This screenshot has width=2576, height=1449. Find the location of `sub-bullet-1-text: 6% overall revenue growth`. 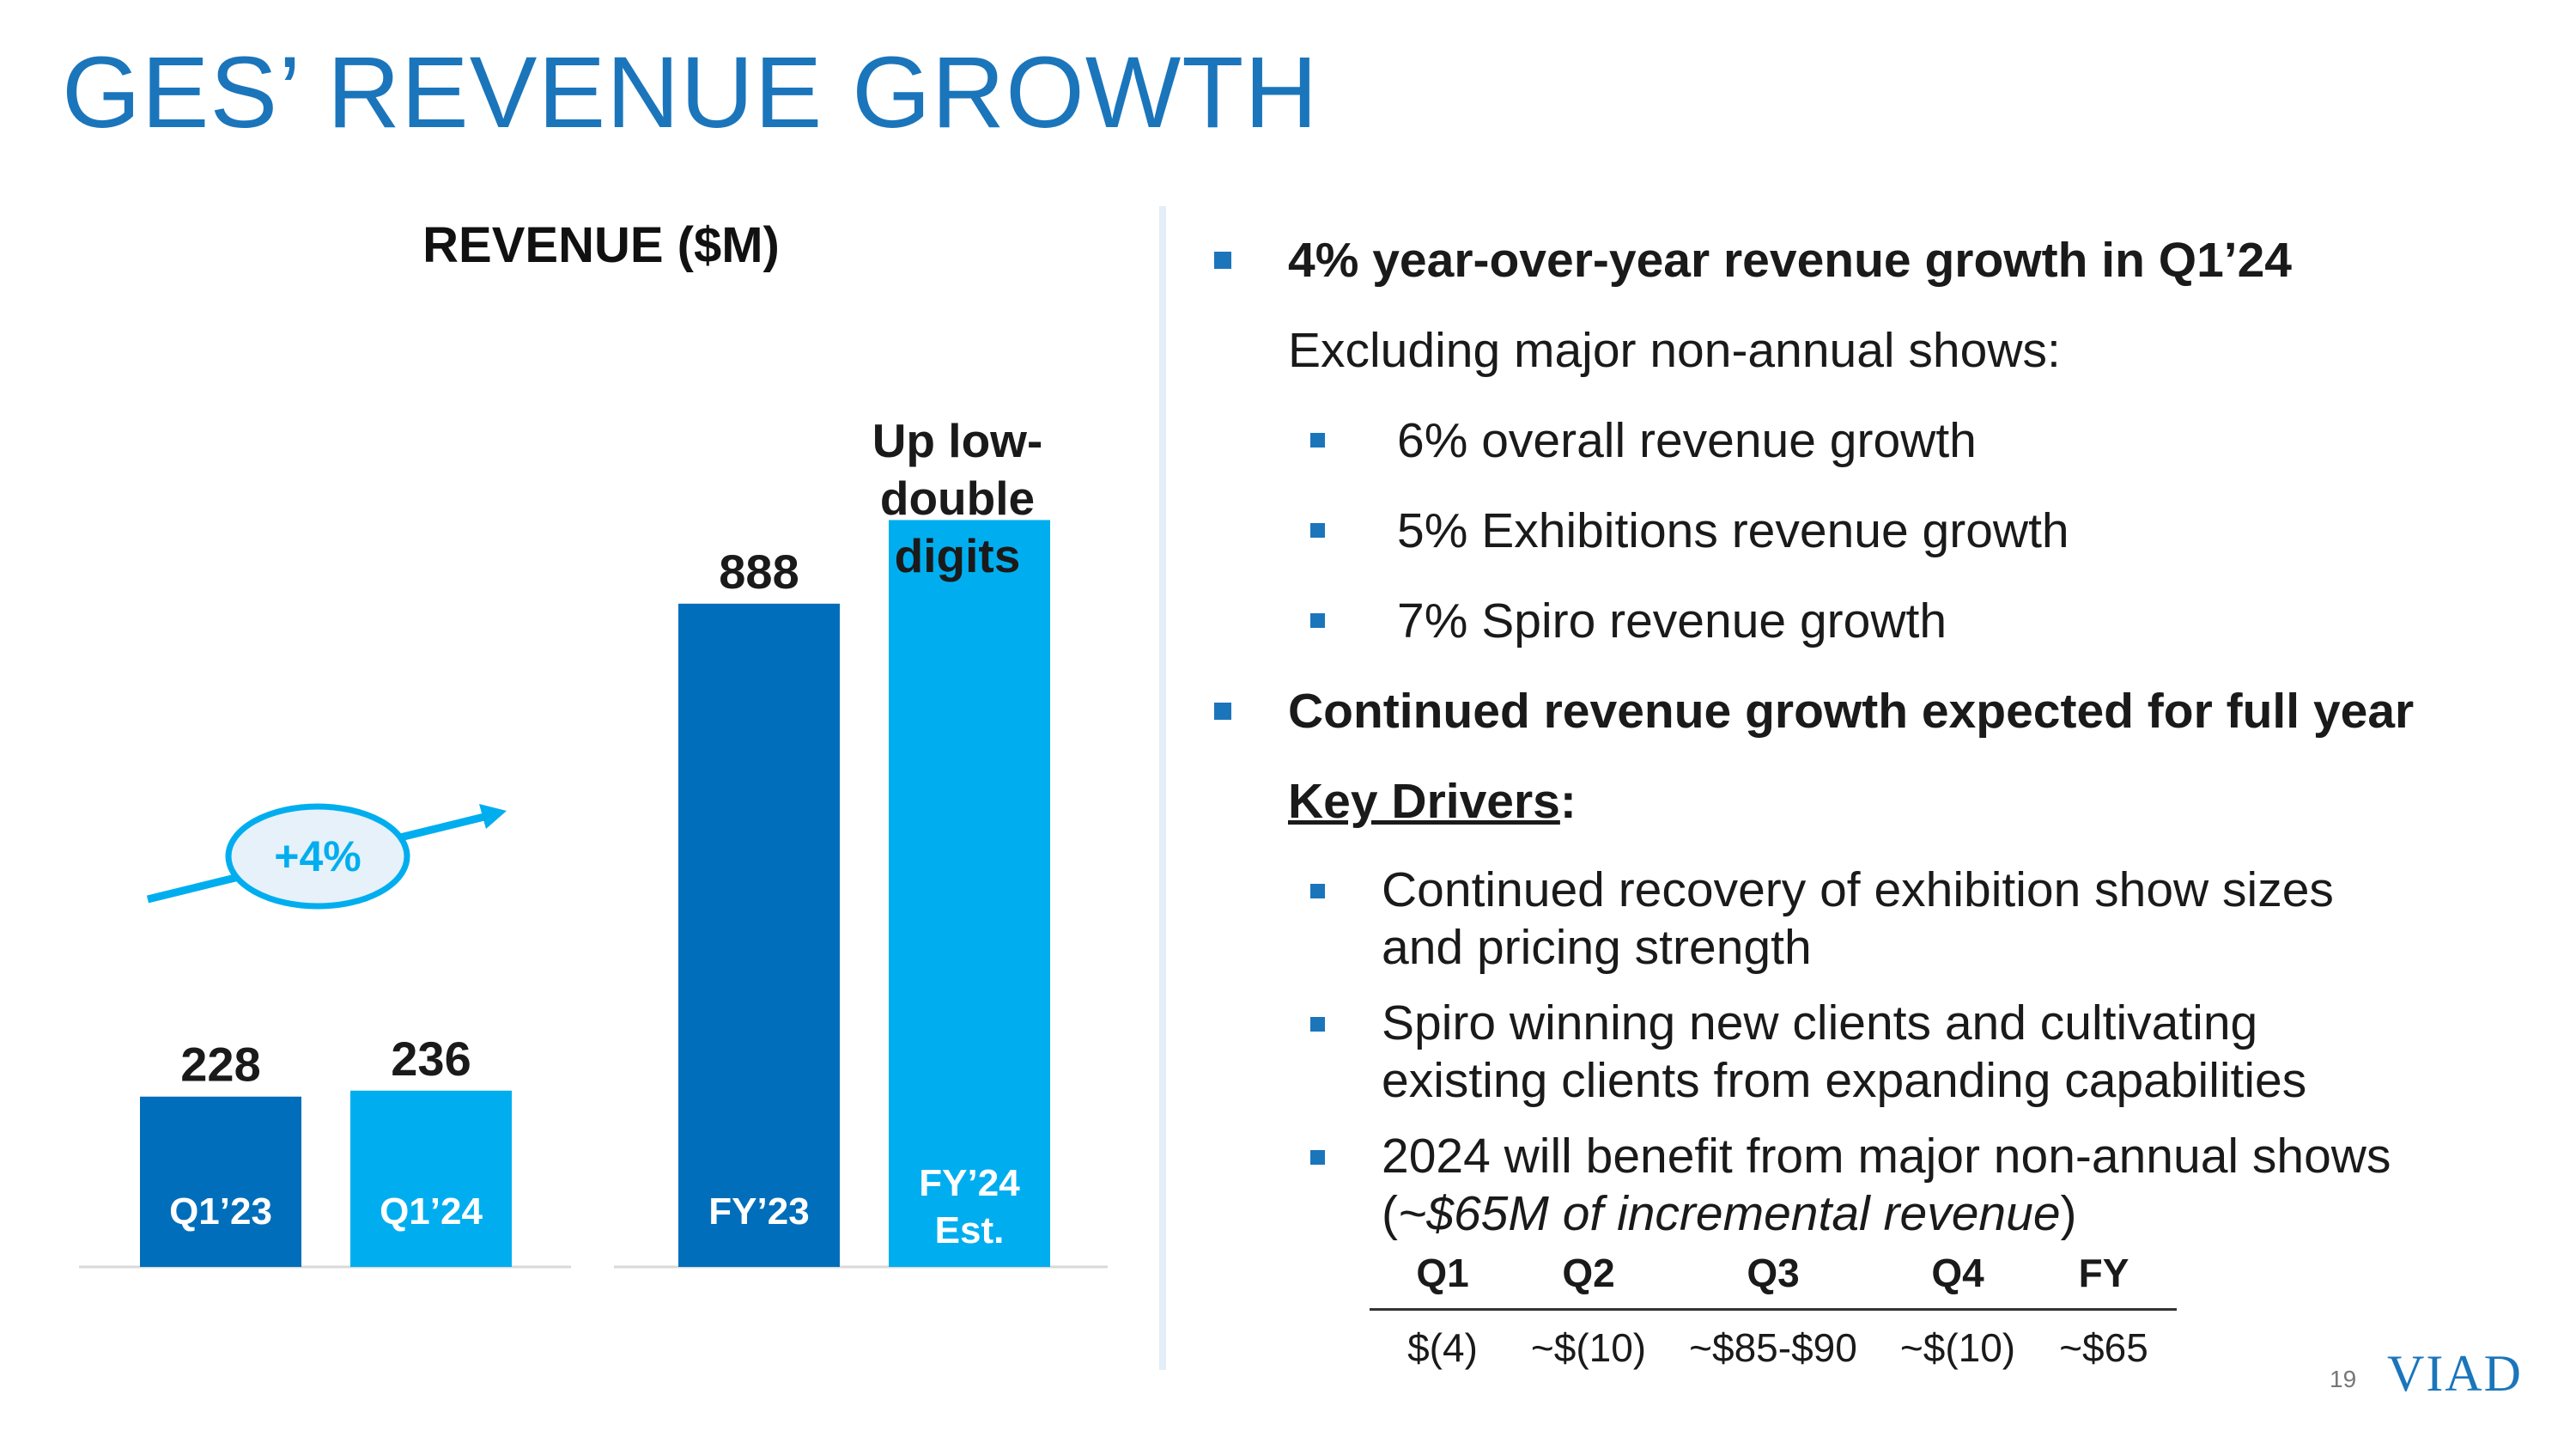

sub-bullet-1-text: 6% overall revenue growth is located at coordinates (1687, 440).